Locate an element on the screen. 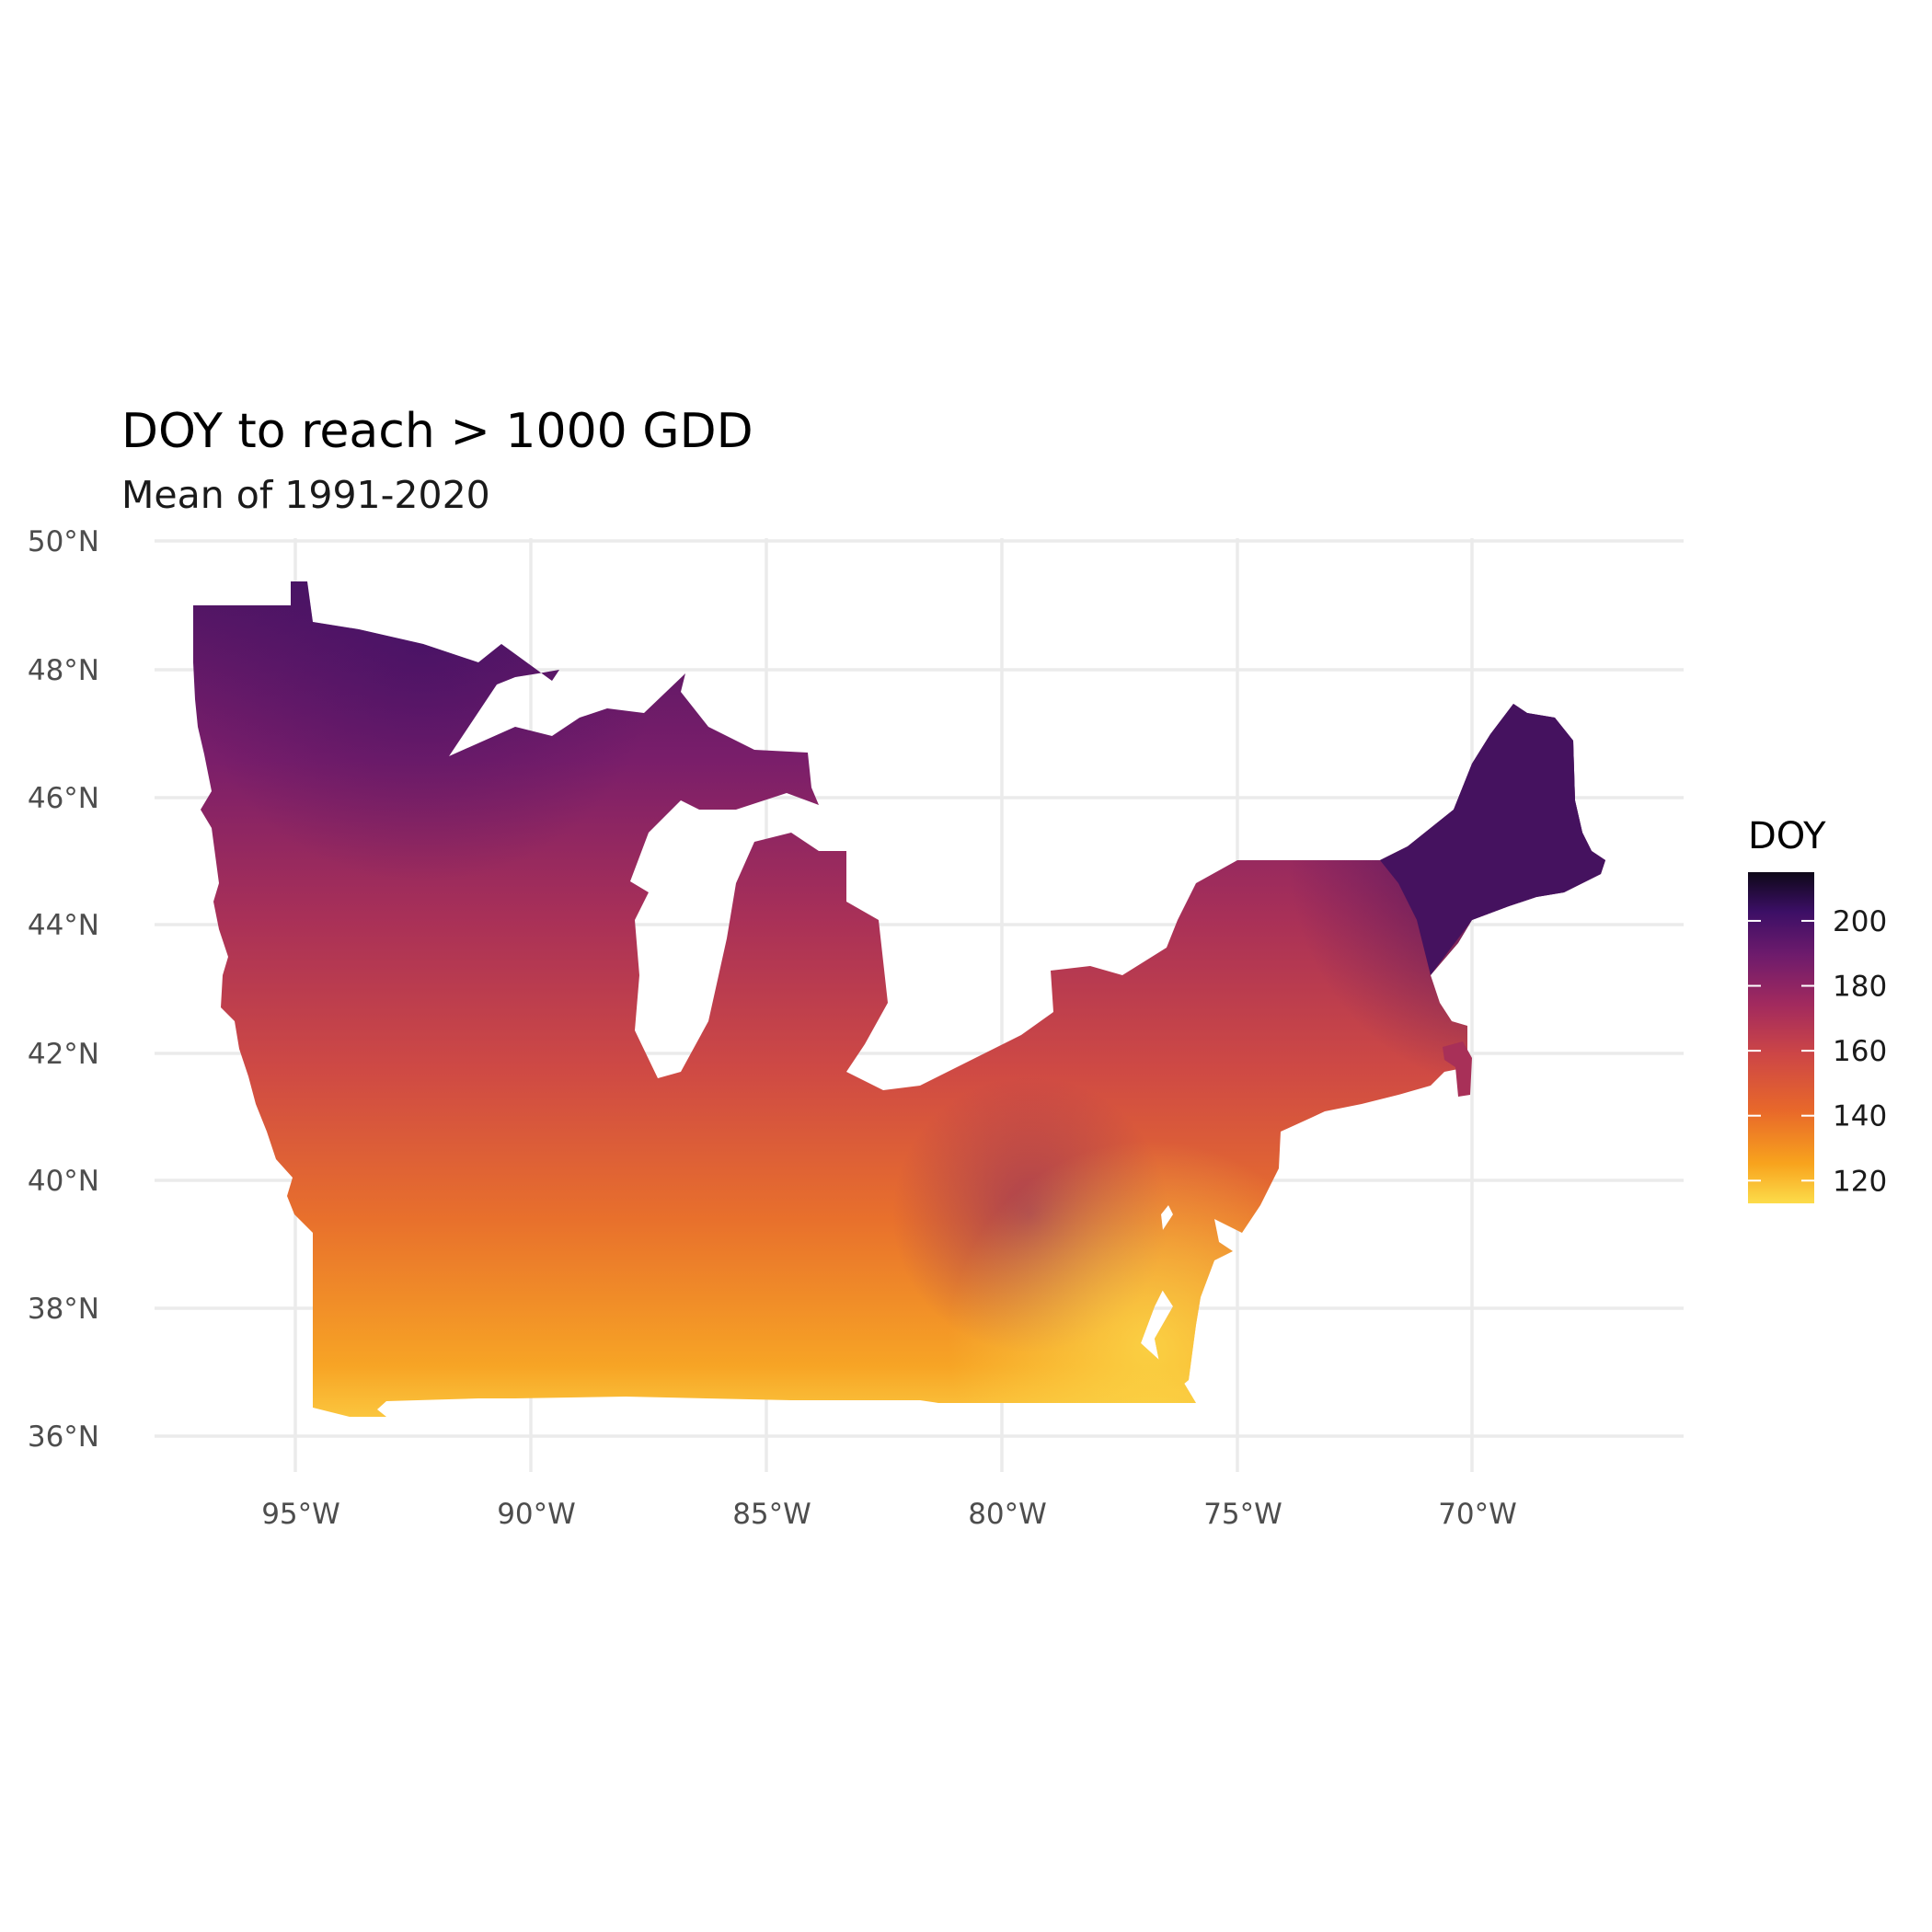 The height and width of the screenshot is (1932, 1932). x-tick-label: 80°W is located at coordinates (1007, 1514).